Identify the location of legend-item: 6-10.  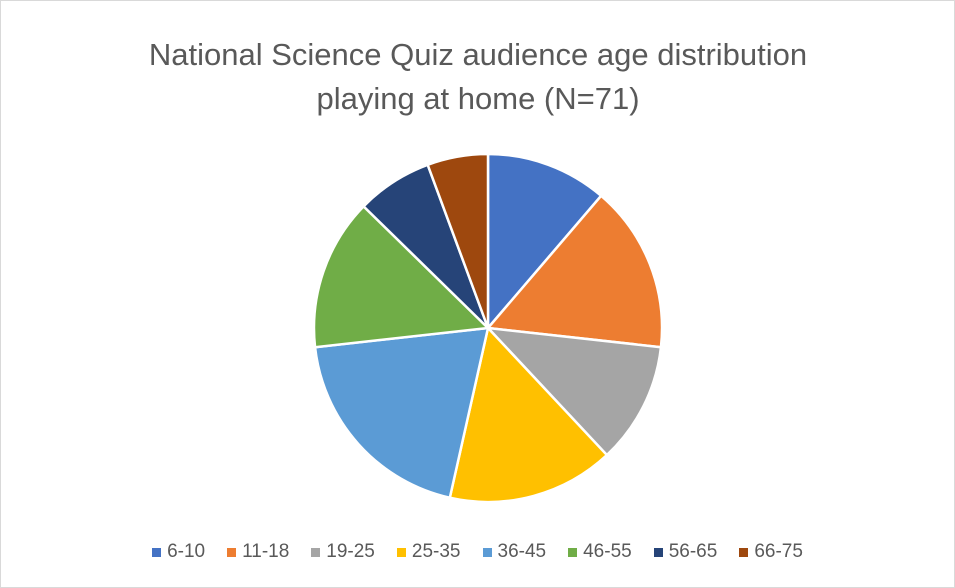
(178, 552).